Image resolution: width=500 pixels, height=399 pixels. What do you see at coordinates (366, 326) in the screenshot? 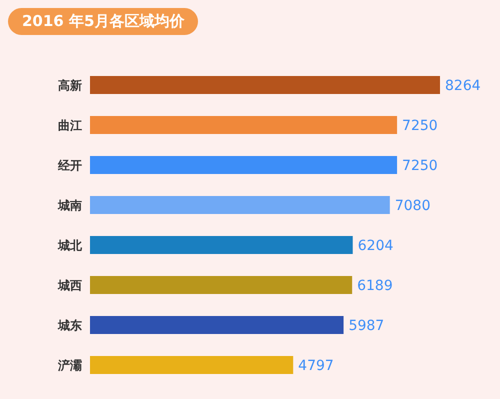
I see `data-label: 5987` at bounding box center [366, 326].